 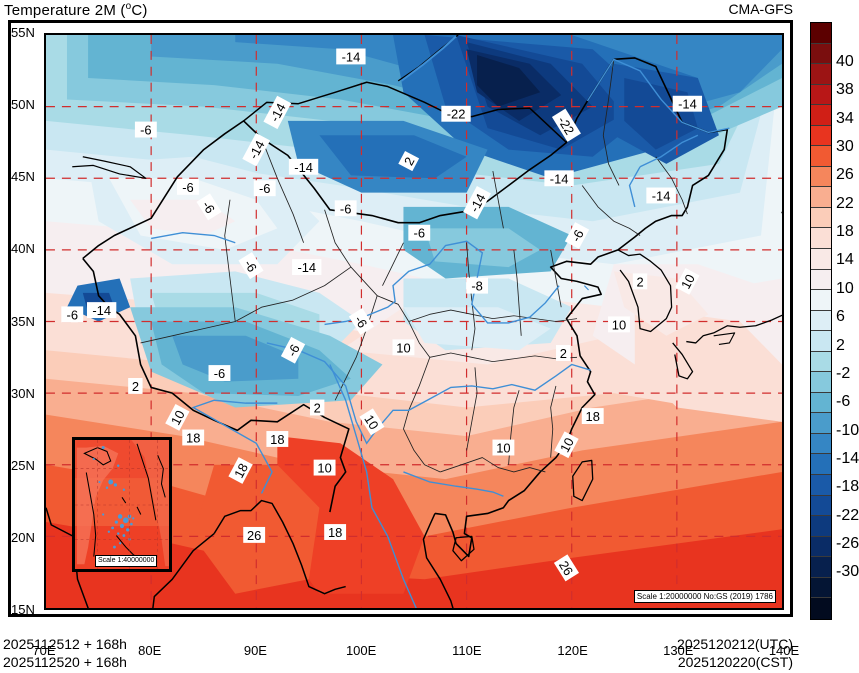 I want to click on lon-tick-label: 90E, so click(x=255, y=650).